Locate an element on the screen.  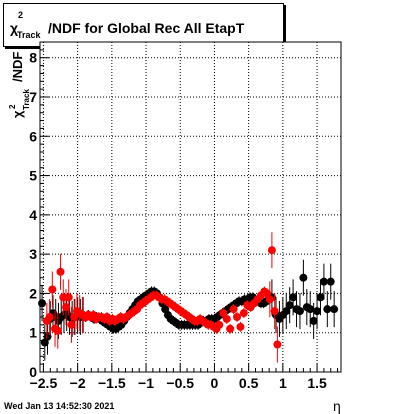
x-tick-label: −2 is located at coordinates (78, 383).